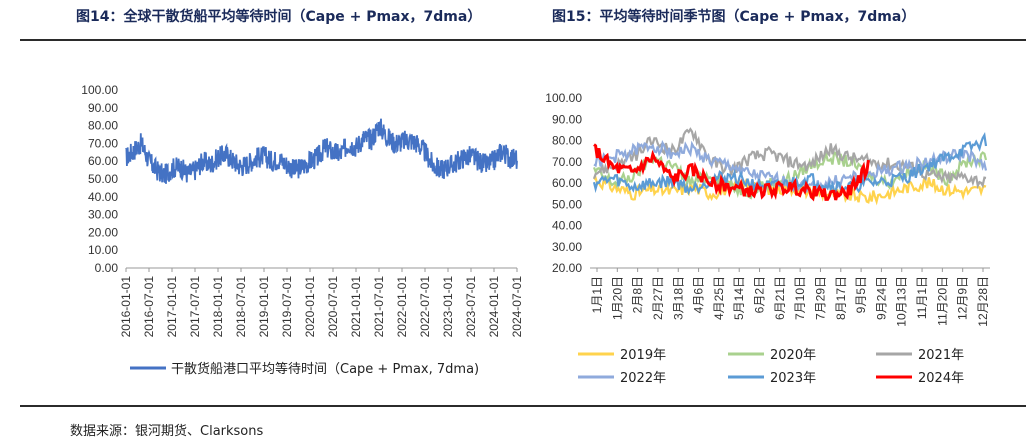 This screenshot has height=443, width=1034. I want to click on x-tick-label: 2018-07-01, so click(241, 307).